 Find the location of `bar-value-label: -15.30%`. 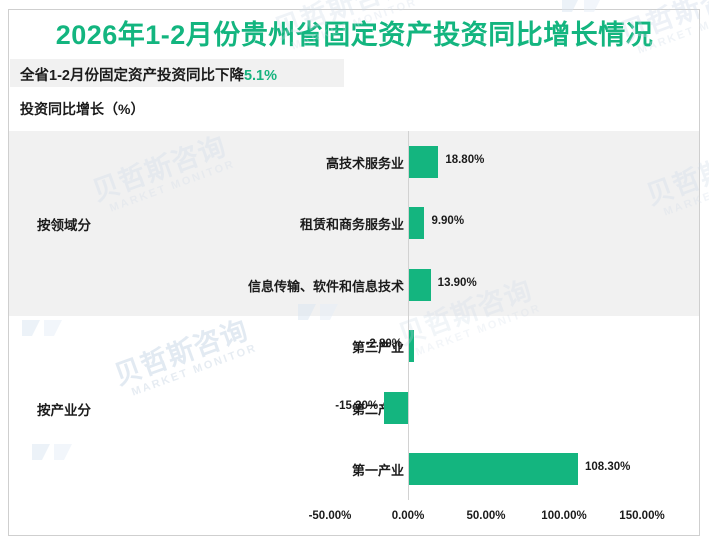

bar-value-label: -15.30% is located at coordinates (357, 405).